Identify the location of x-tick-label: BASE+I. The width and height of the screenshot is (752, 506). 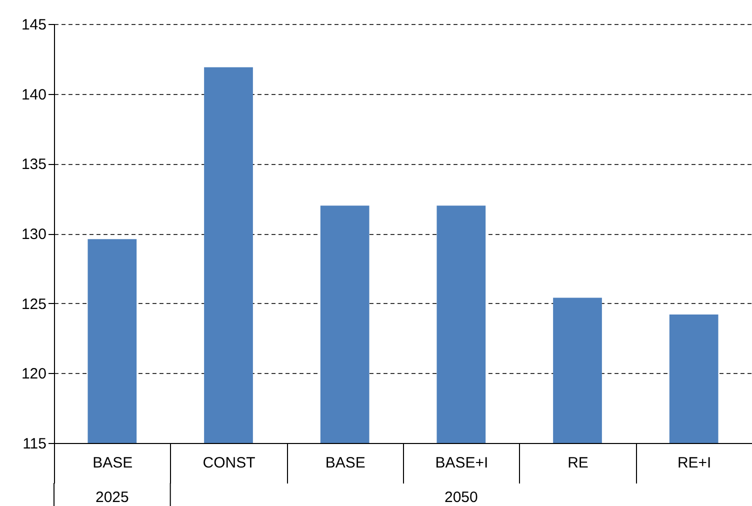
(461, 463).